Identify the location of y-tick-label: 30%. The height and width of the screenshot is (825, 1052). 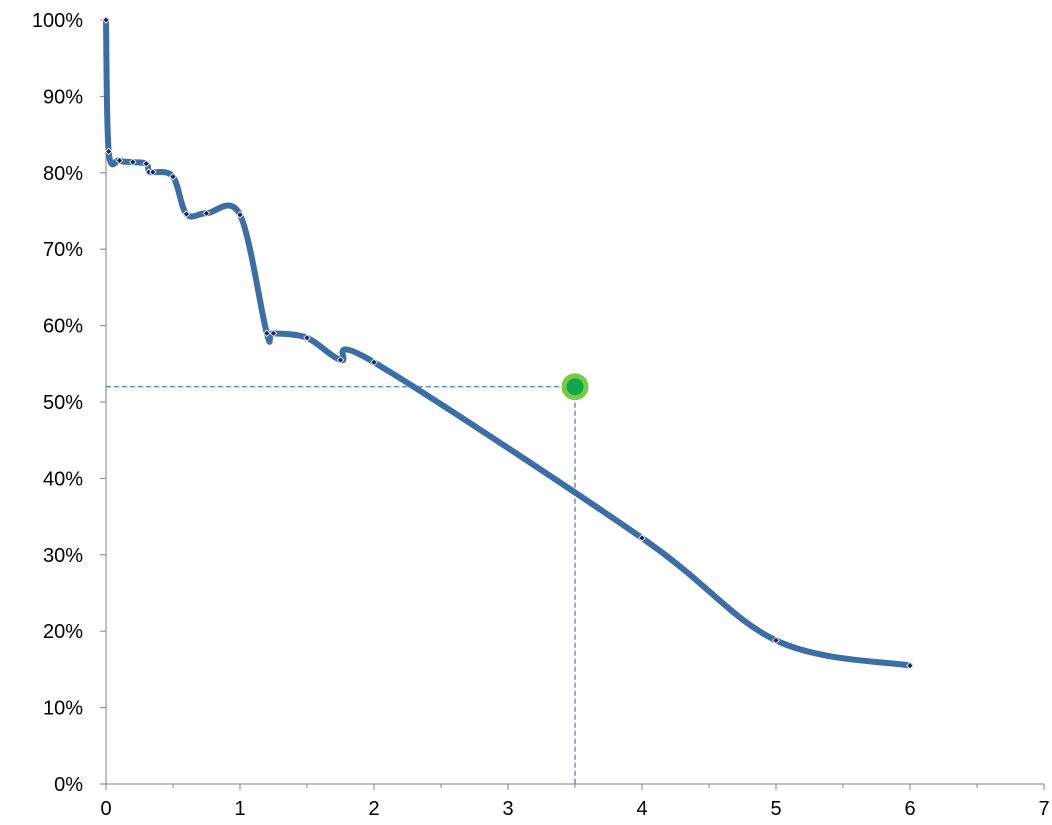
(63, 556).